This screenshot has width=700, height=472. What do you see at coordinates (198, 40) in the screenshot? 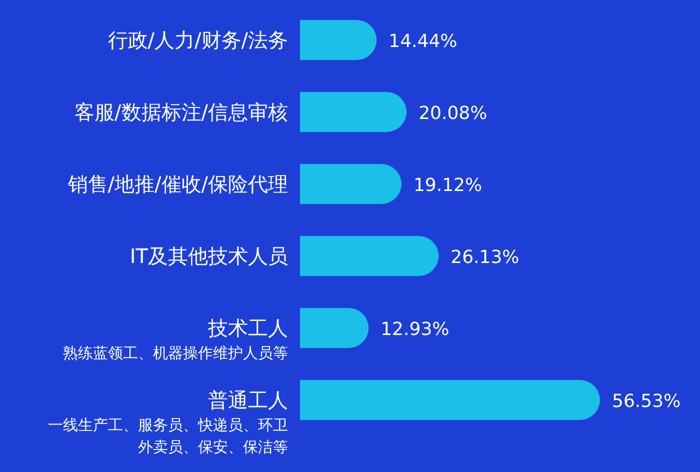
I see `category-label: 行政/人力/财务/法务` at bounding box center [198, 40].